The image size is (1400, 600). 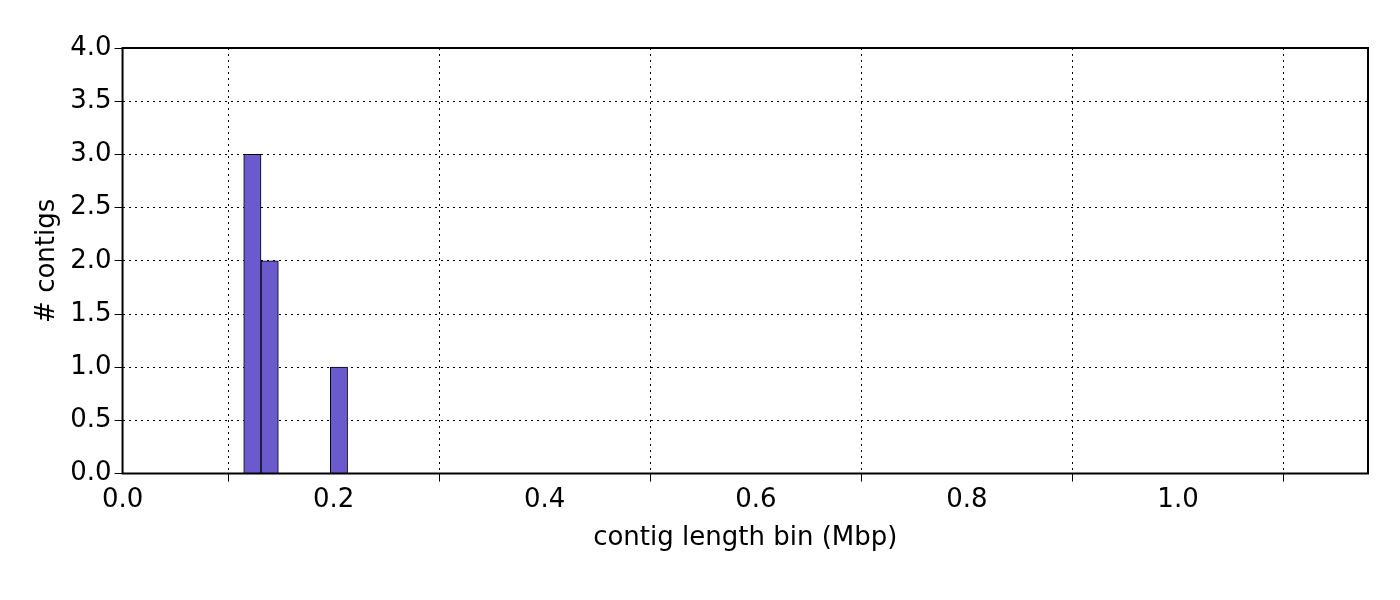 What do you see at coordinates (545, 497) in the screenshot?
I see `x-tick-label: 0.4` at bounding box center [545, 497].